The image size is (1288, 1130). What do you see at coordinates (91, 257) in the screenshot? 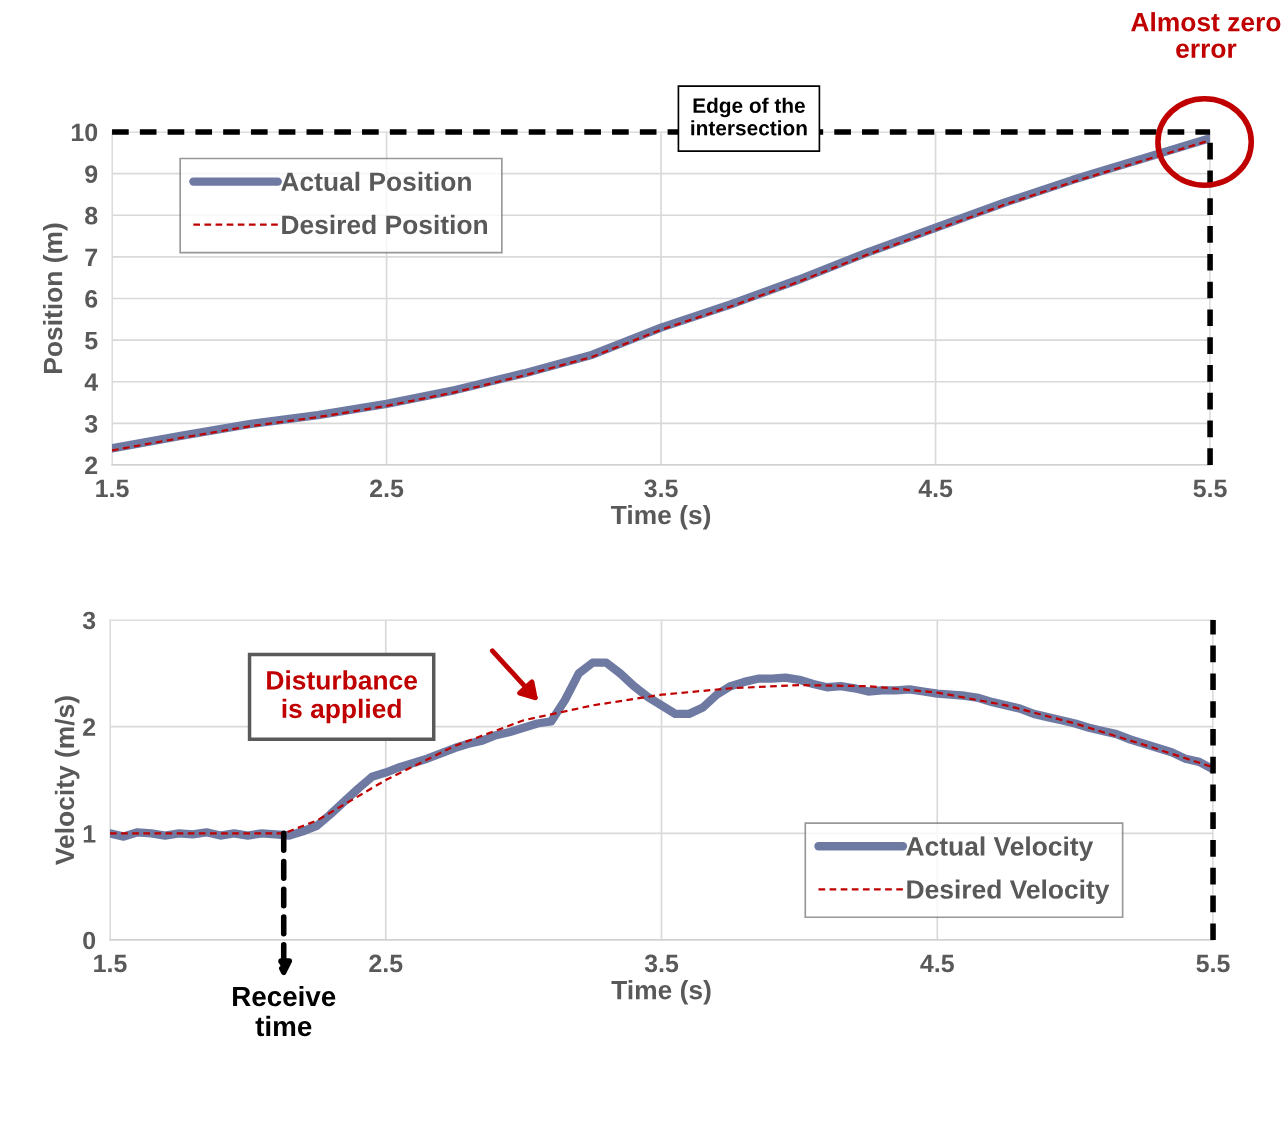
I see `y-tick-label: 7` at bounding box center [91, 257].